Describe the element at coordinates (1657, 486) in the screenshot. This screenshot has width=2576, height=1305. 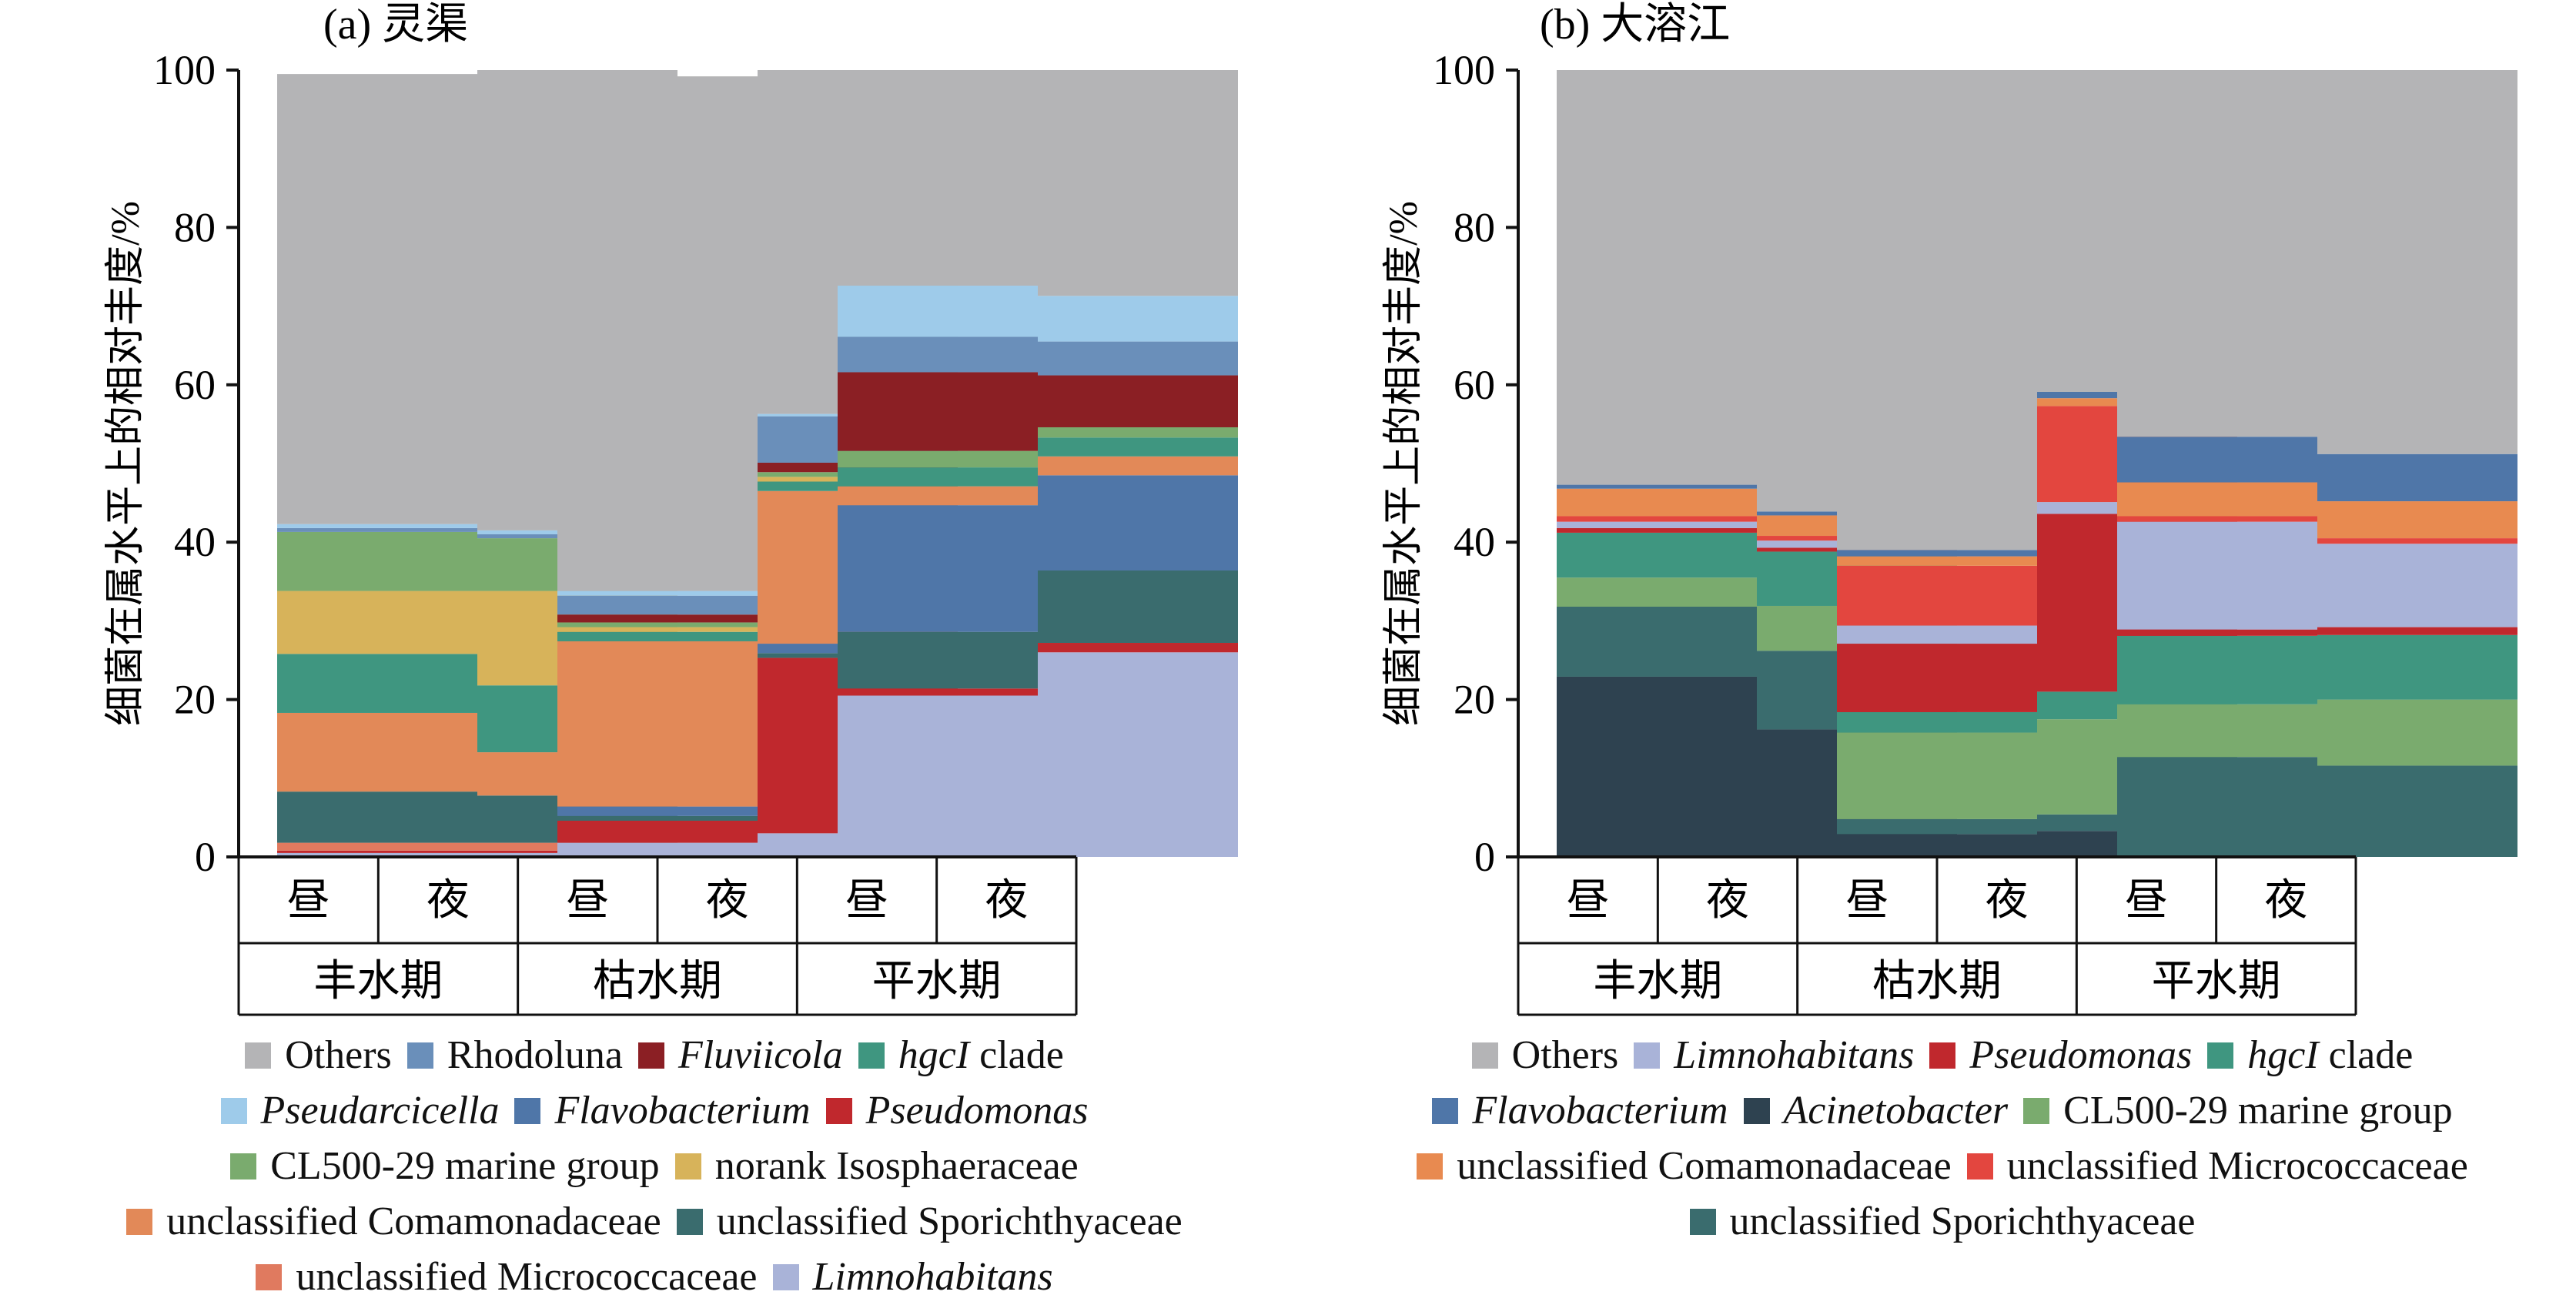
I see `bar-segment-b-0-flavobacterium` at that location.